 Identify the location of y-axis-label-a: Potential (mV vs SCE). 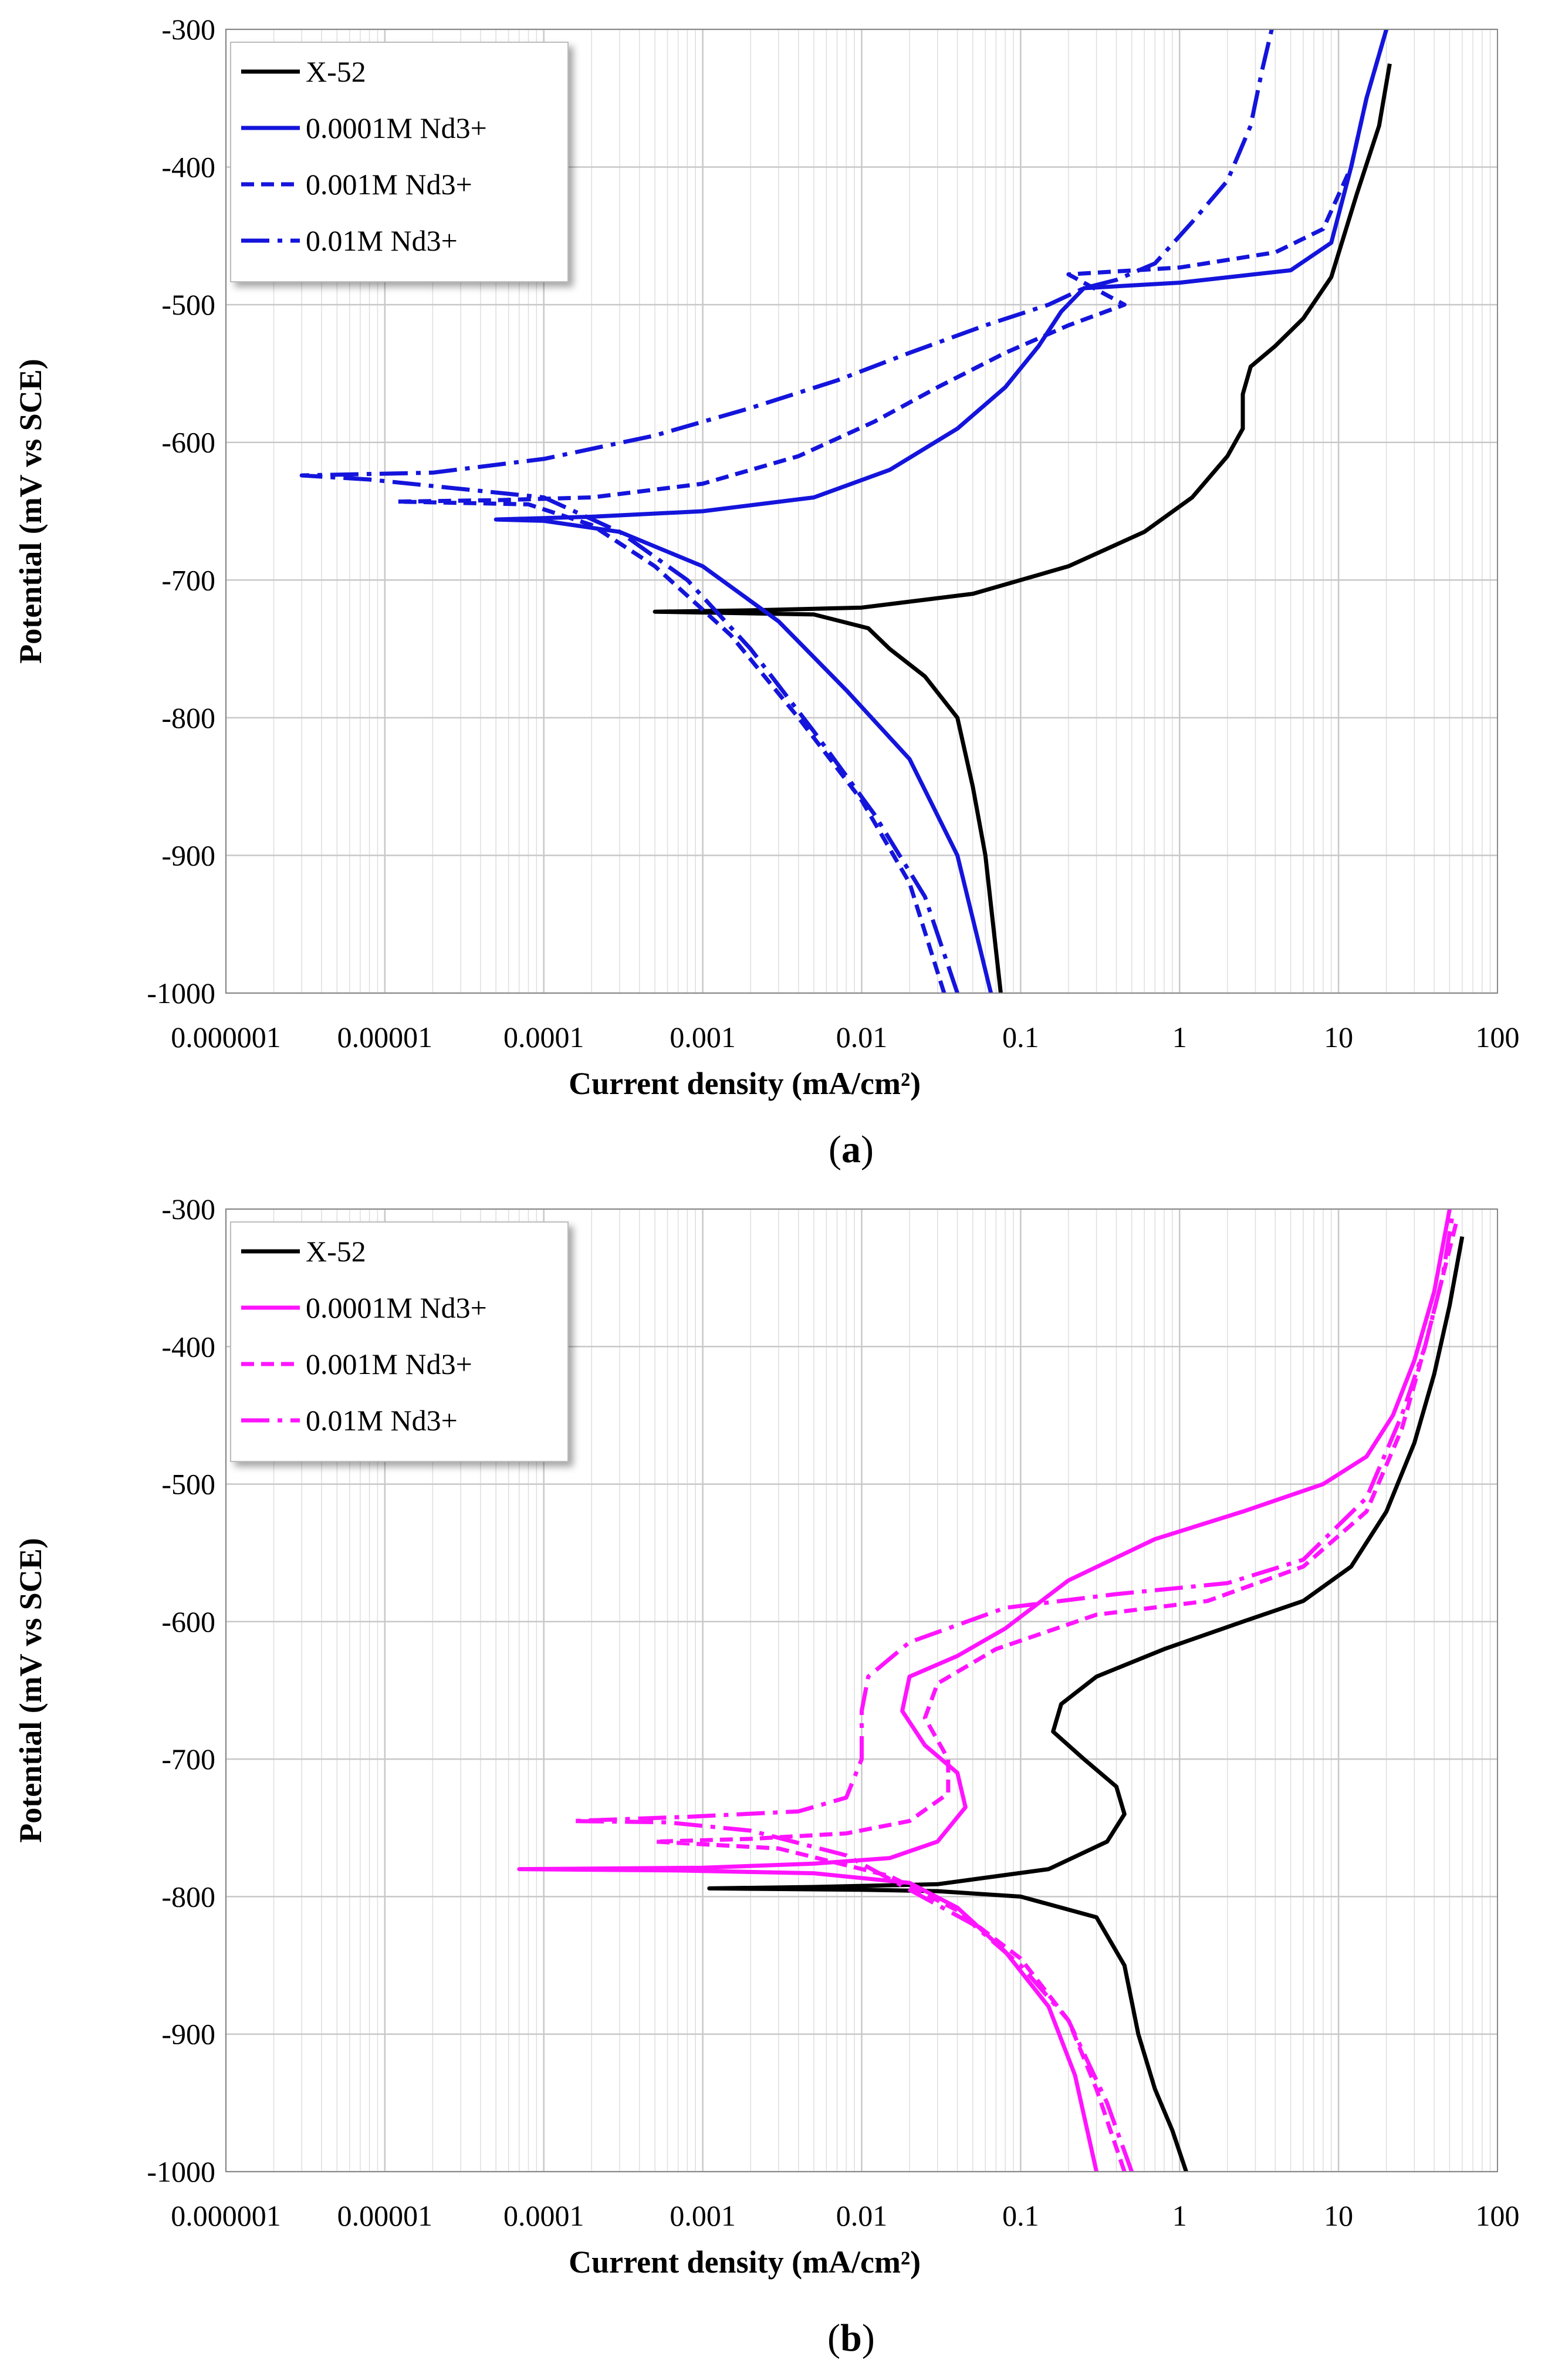
(30, 511).